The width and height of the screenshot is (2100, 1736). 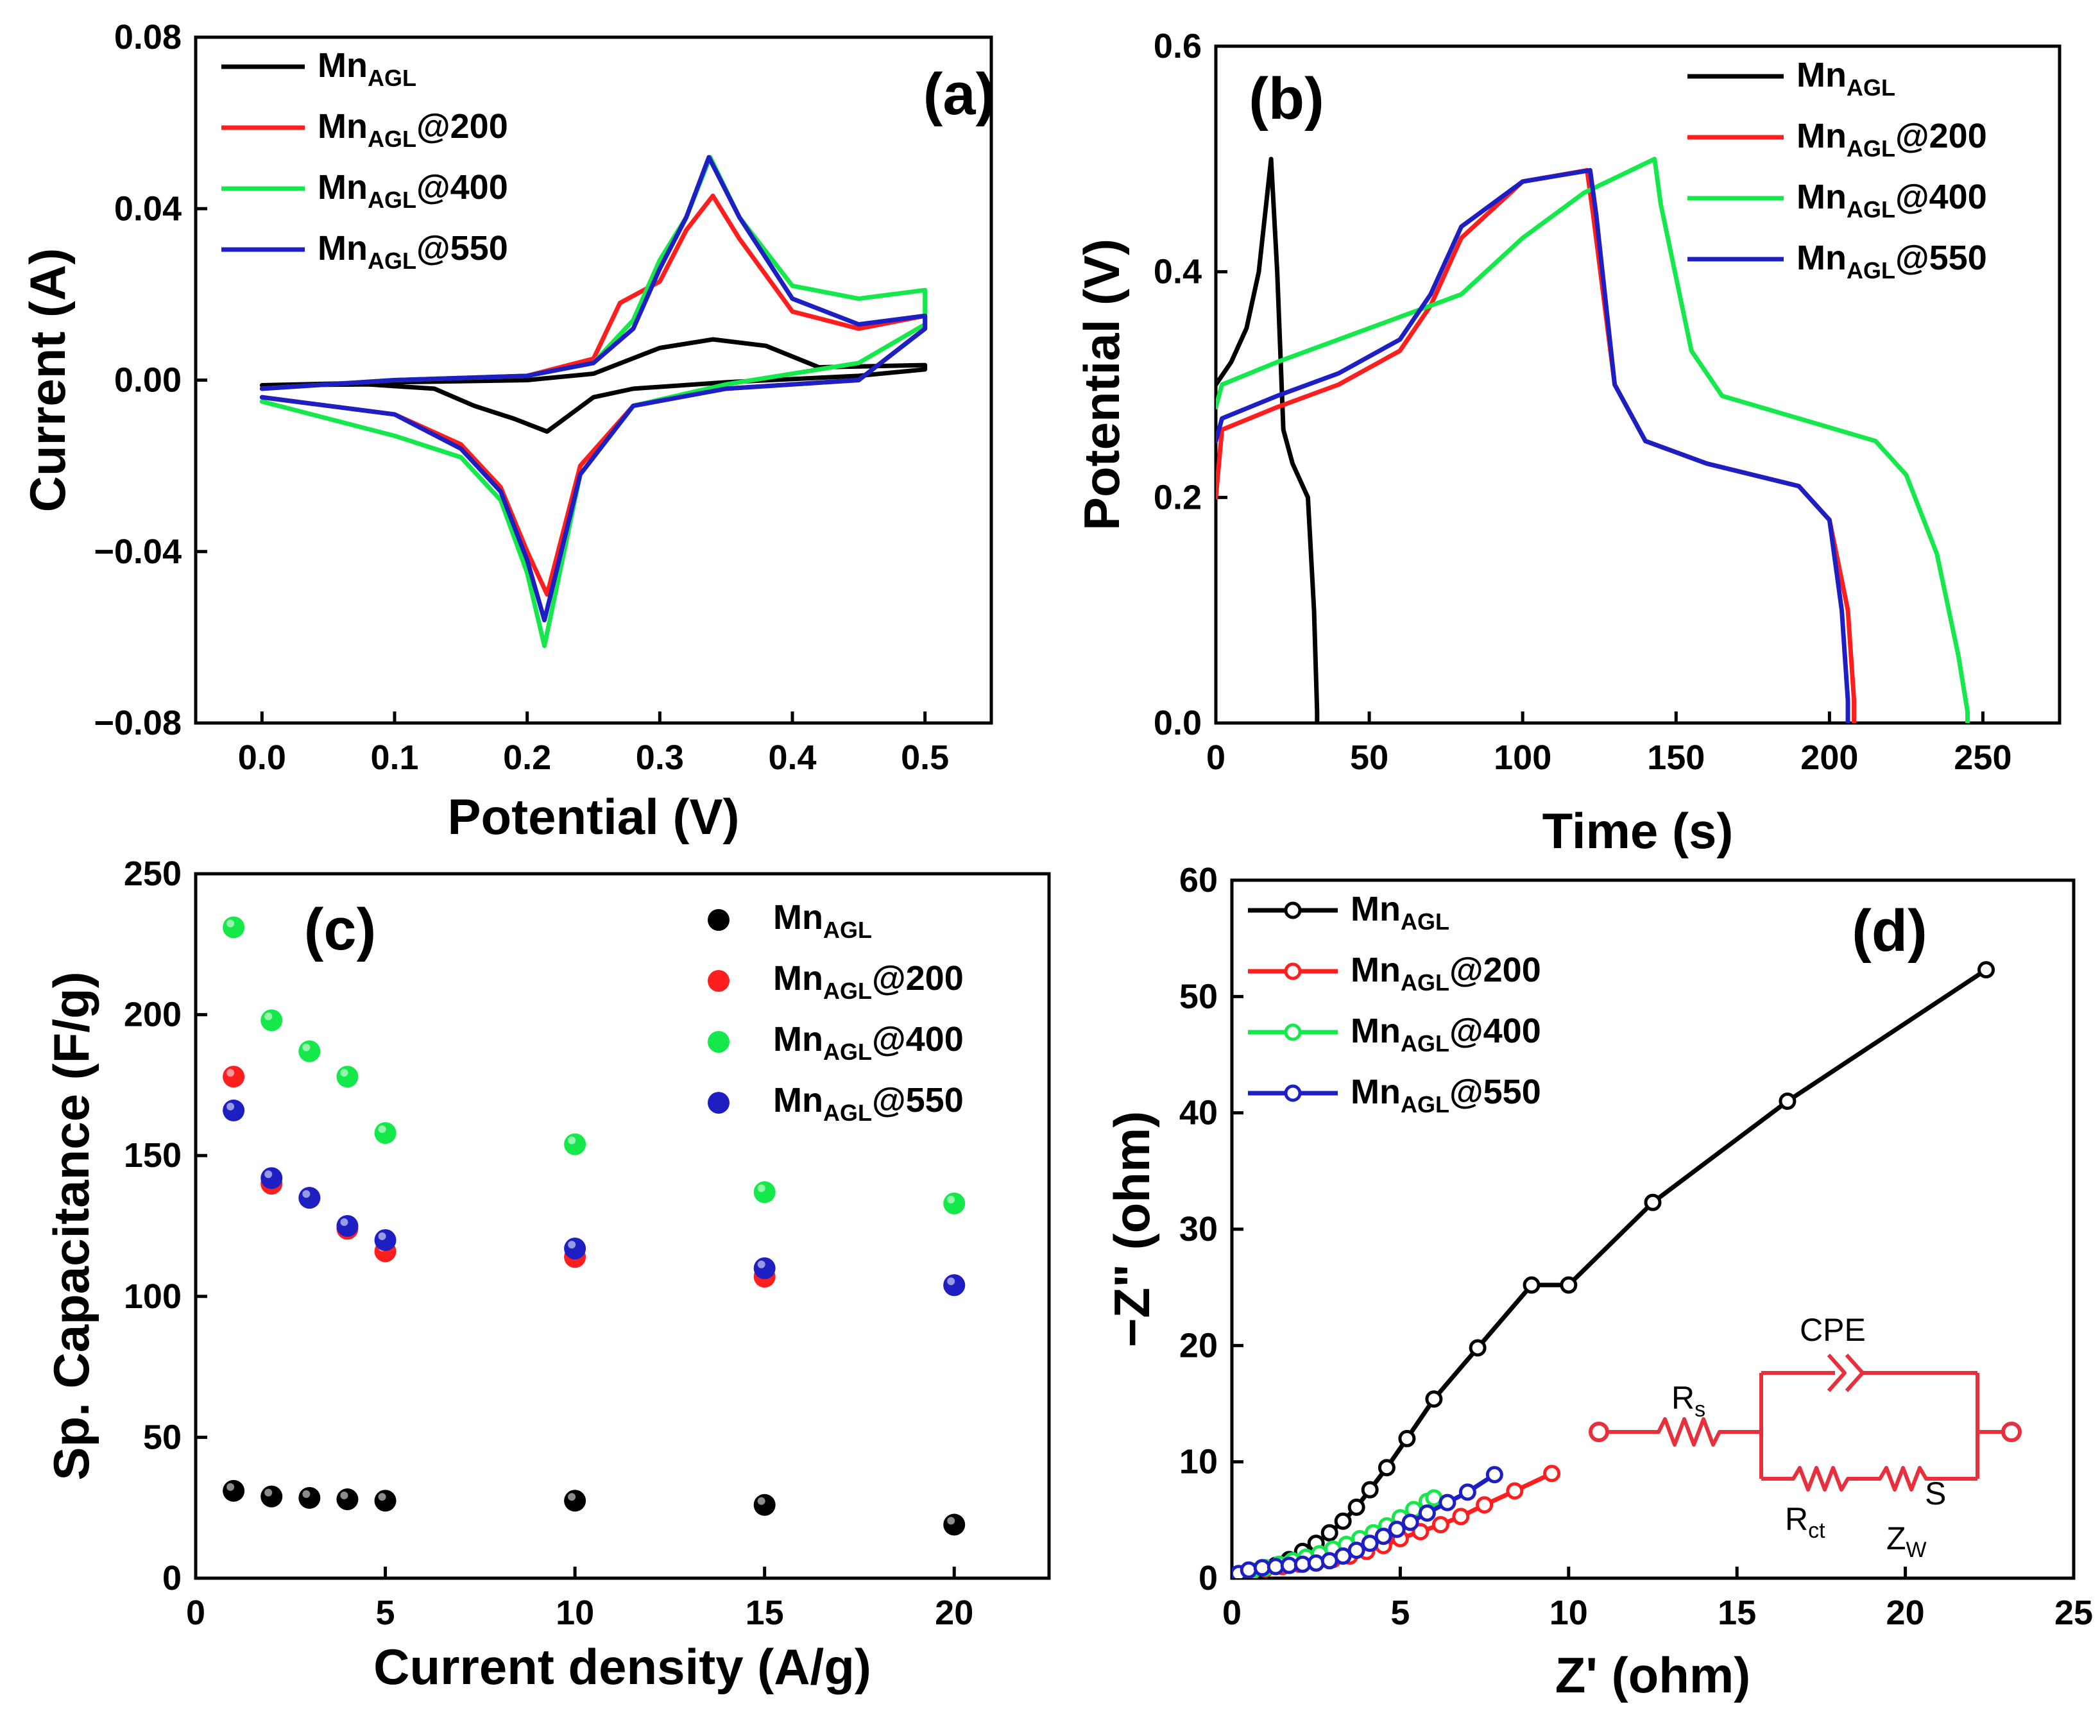 What do you see at coordinates (1178, 272) in the screenshot?
I see `y-tick-label: 0.4` at bounding box center [1178, 272].